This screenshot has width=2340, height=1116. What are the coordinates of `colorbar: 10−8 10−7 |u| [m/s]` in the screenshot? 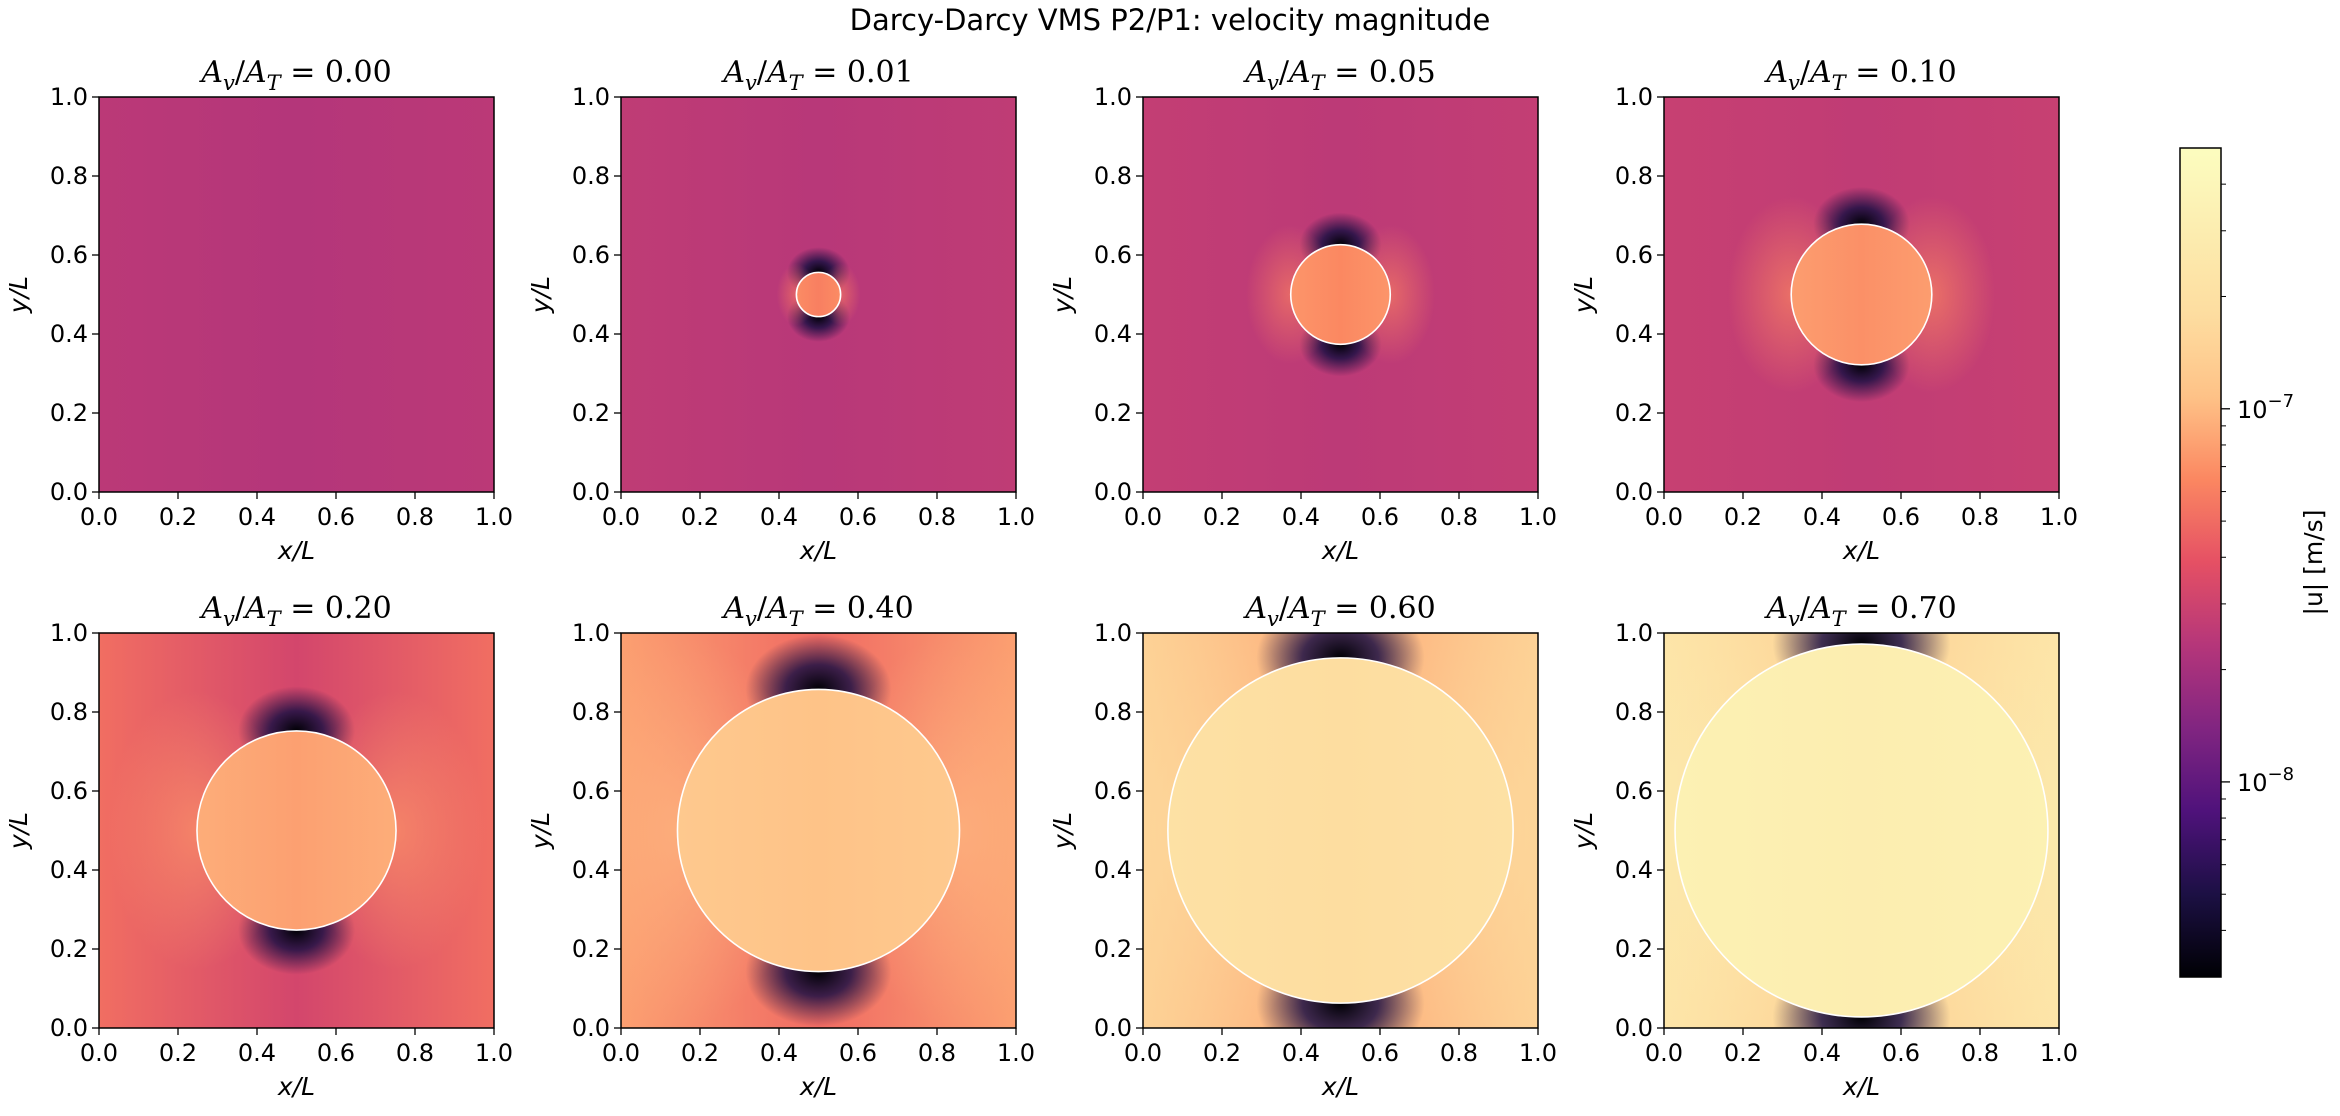 It's located at (2253, 562).